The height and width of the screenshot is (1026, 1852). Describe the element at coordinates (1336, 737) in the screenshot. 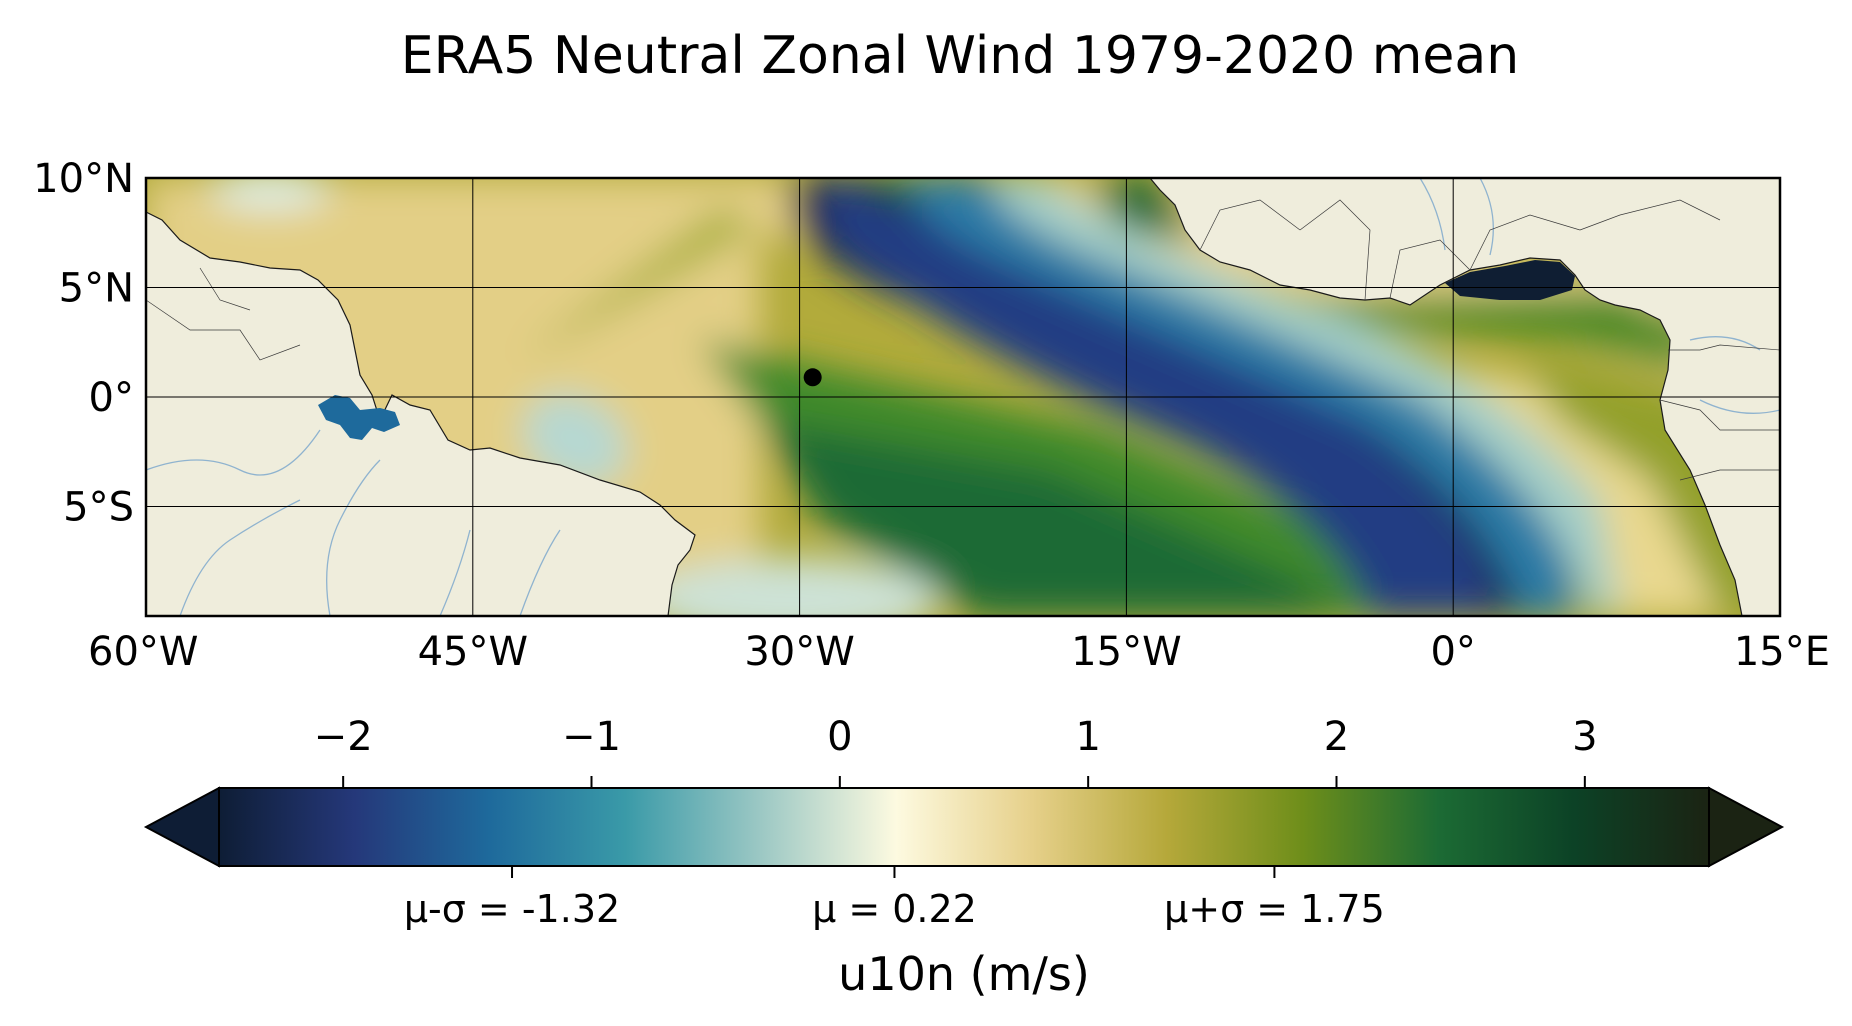

I see `colorbar-tick-label: 2` at that location.